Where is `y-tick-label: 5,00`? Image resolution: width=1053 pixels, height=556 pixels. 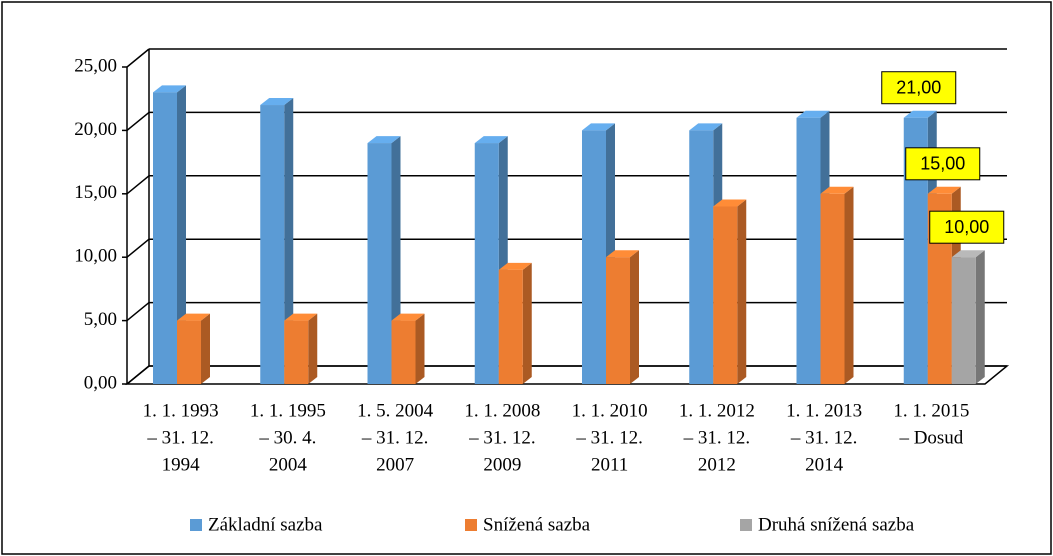
y-tick-label: 5,00 is located at coordinates (100, 319).